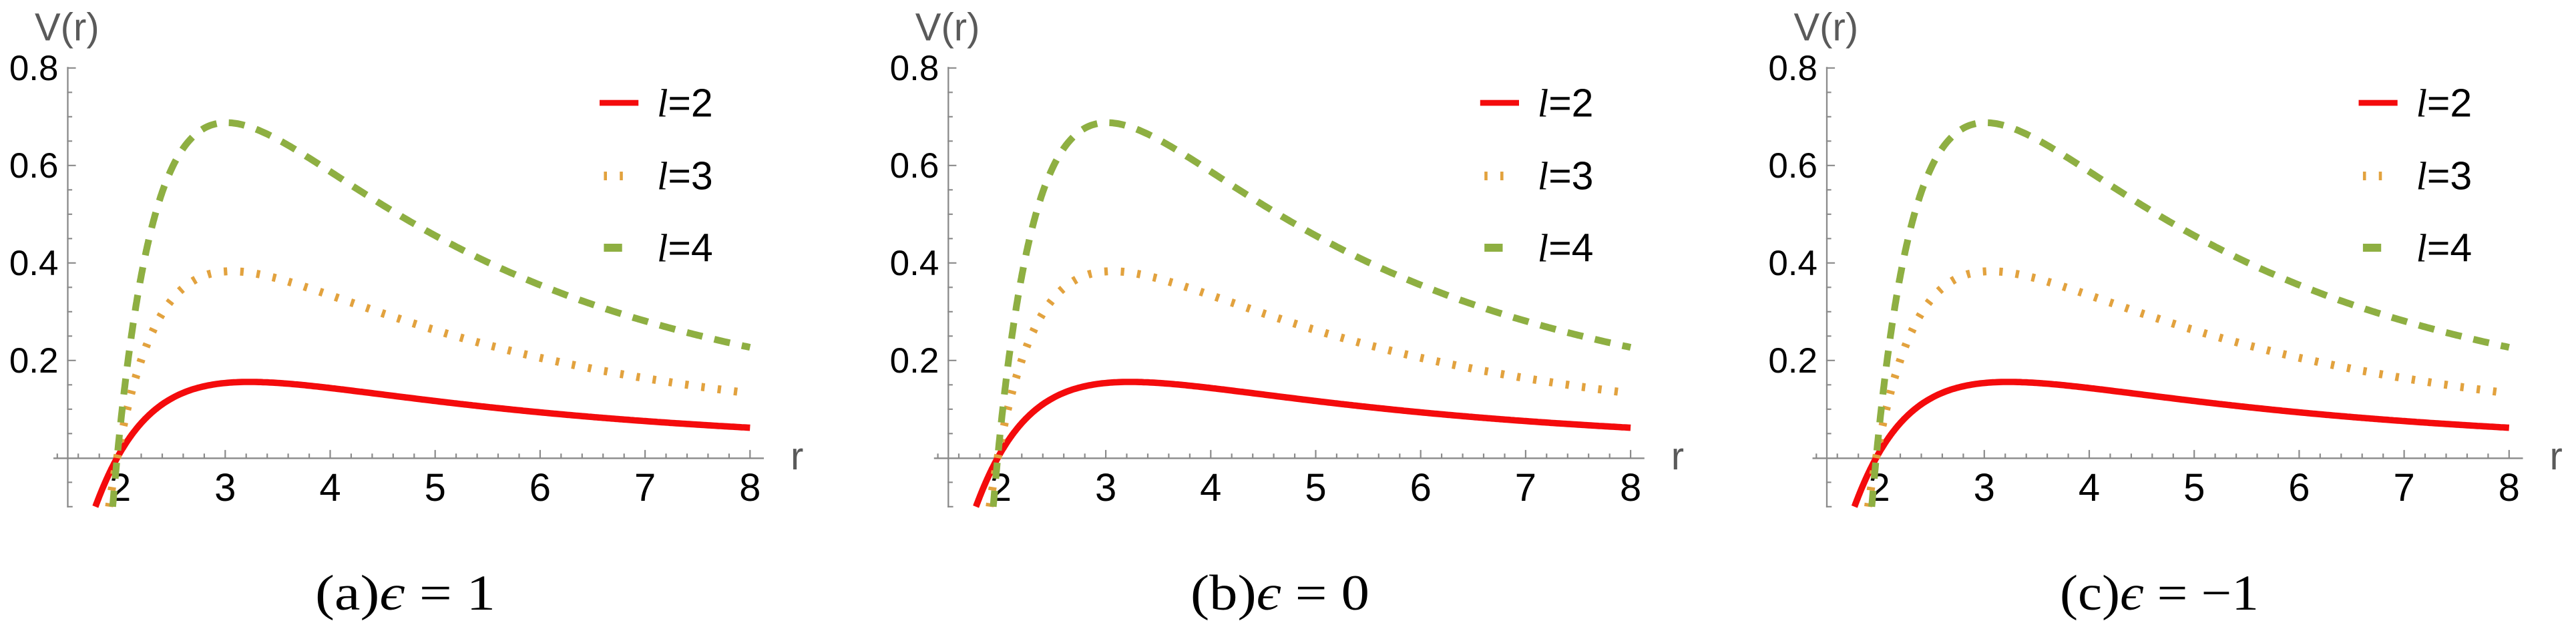 This screenshot has width=2576, height=627. What do you see at coordinates (1280, 593) in the screenshot?
I see `svg-text:(b)є = 0: (b) є = 0` at bounding box center [1280, 593].